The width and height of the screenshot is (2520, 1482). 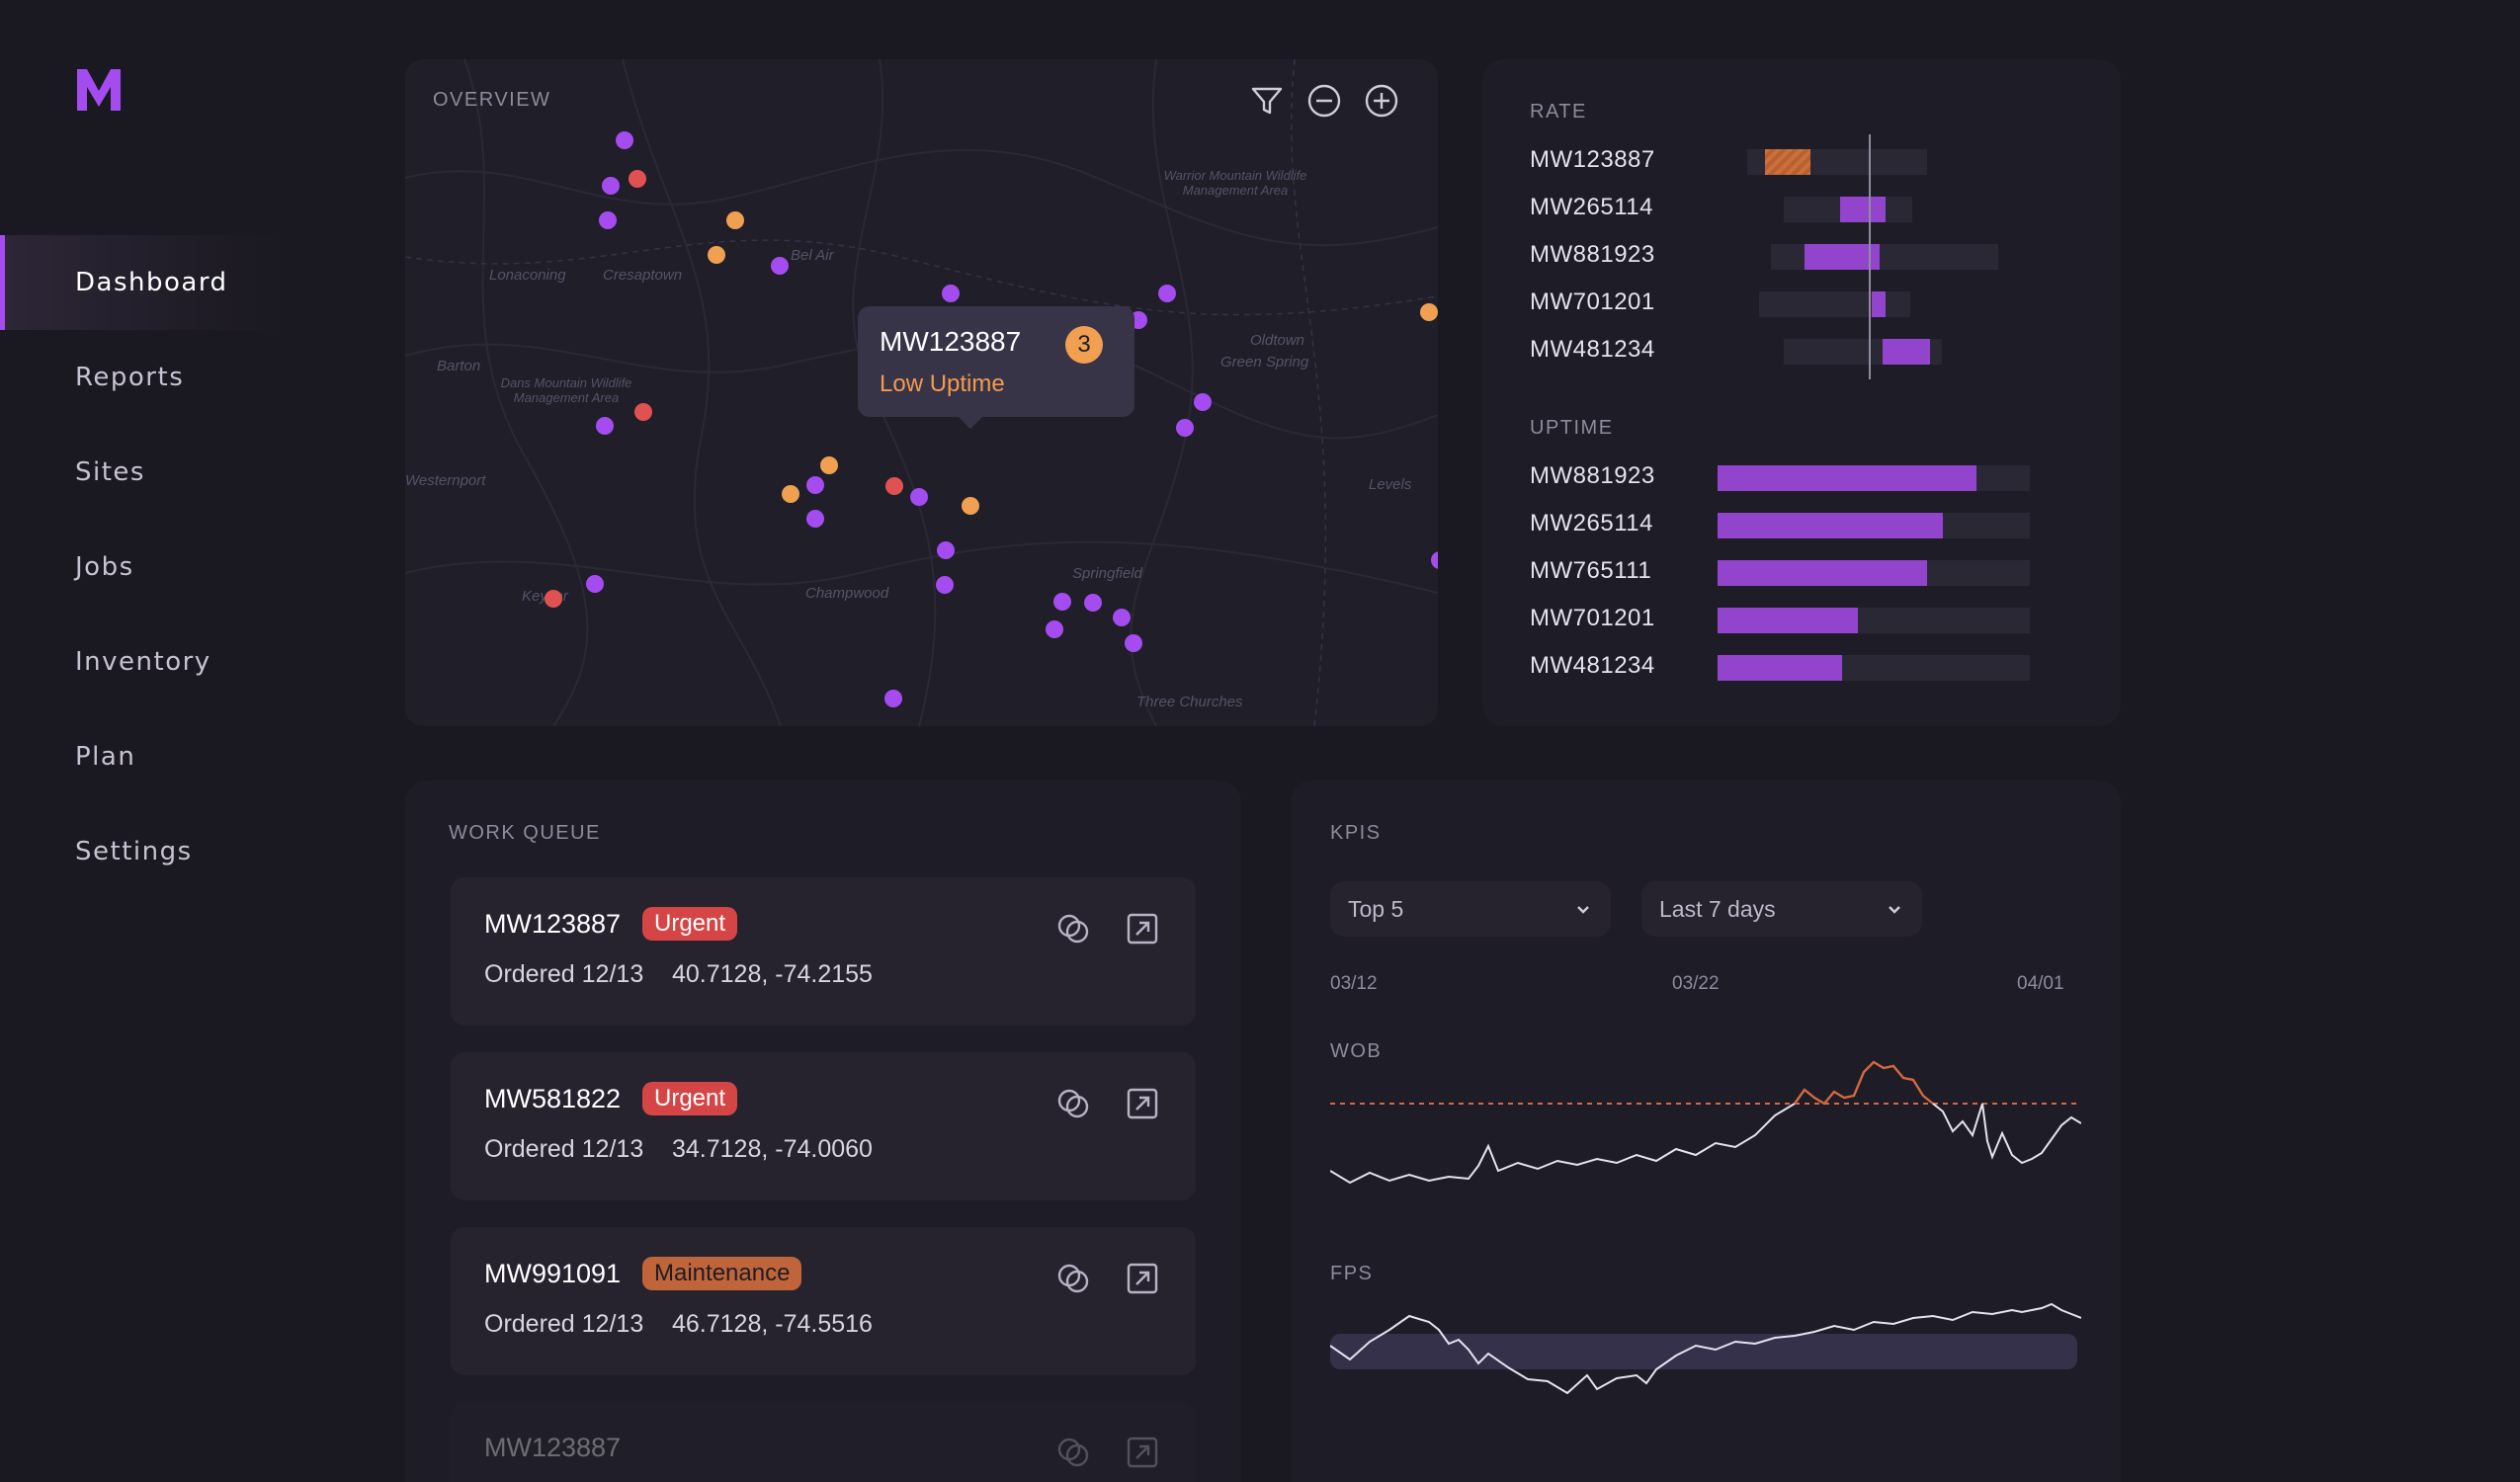 I want to click on town-label: Dans Mountain Wildlife Management Area, so click(x=566, y=390).